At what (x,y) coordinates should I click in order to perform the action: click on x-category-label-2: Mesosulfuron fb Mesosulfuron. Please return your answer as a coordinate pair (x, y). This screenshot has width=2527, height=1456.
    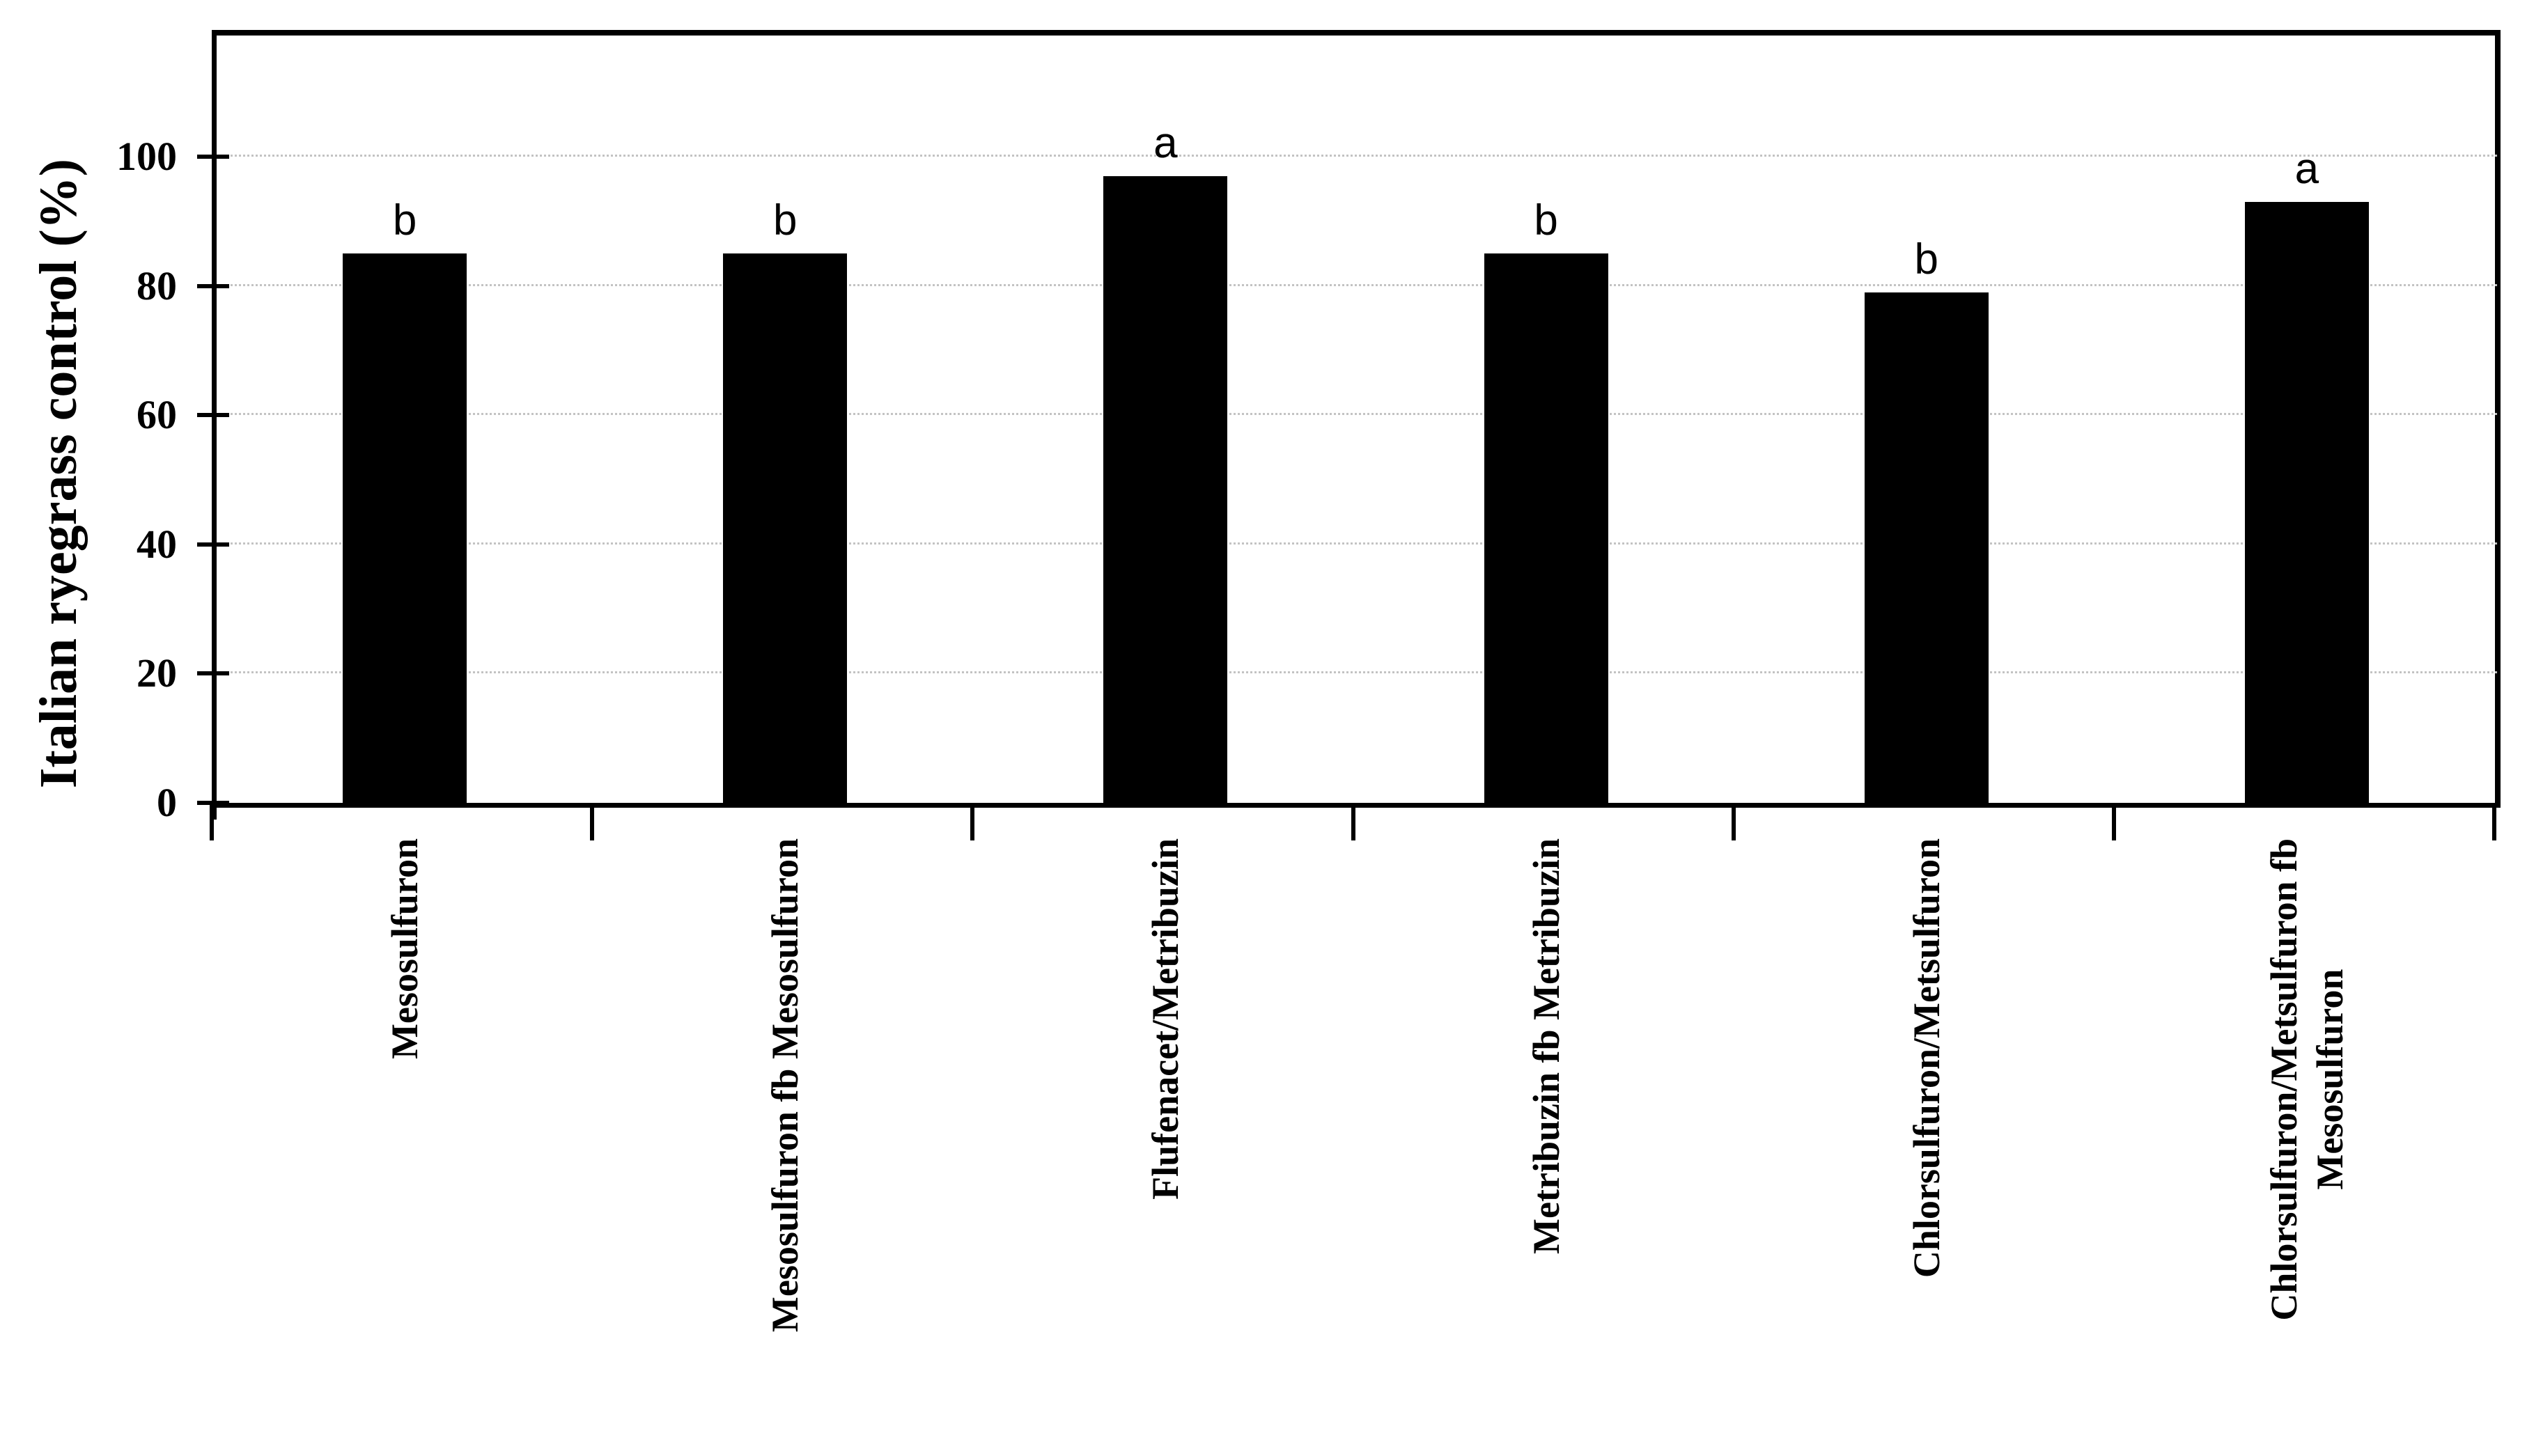
    Looking at the image, I should click on (785, 1085).